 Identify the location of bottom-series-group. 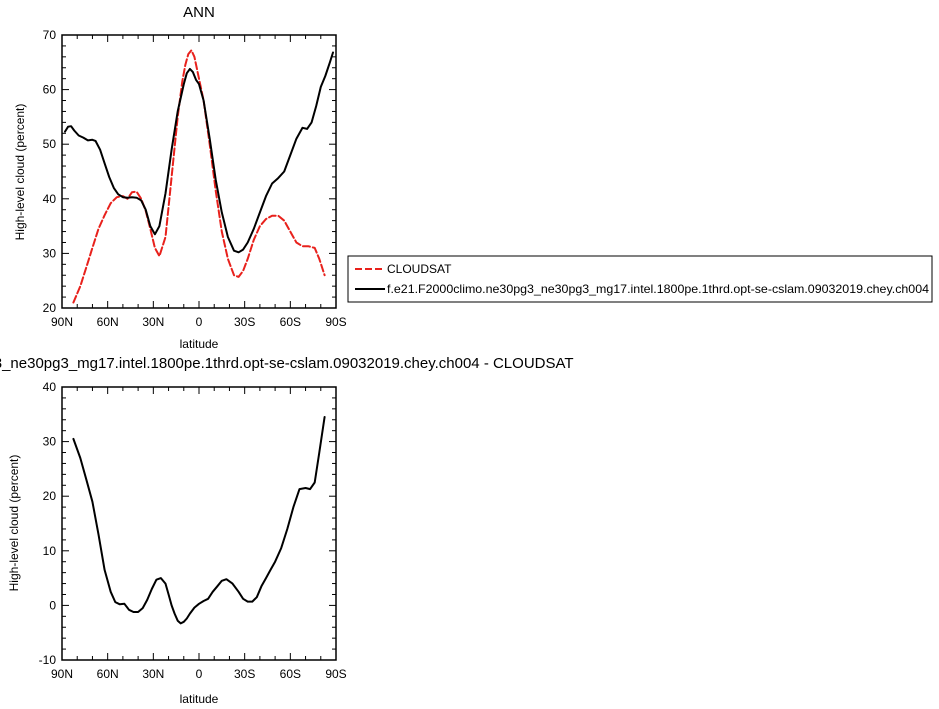
(199, 520).